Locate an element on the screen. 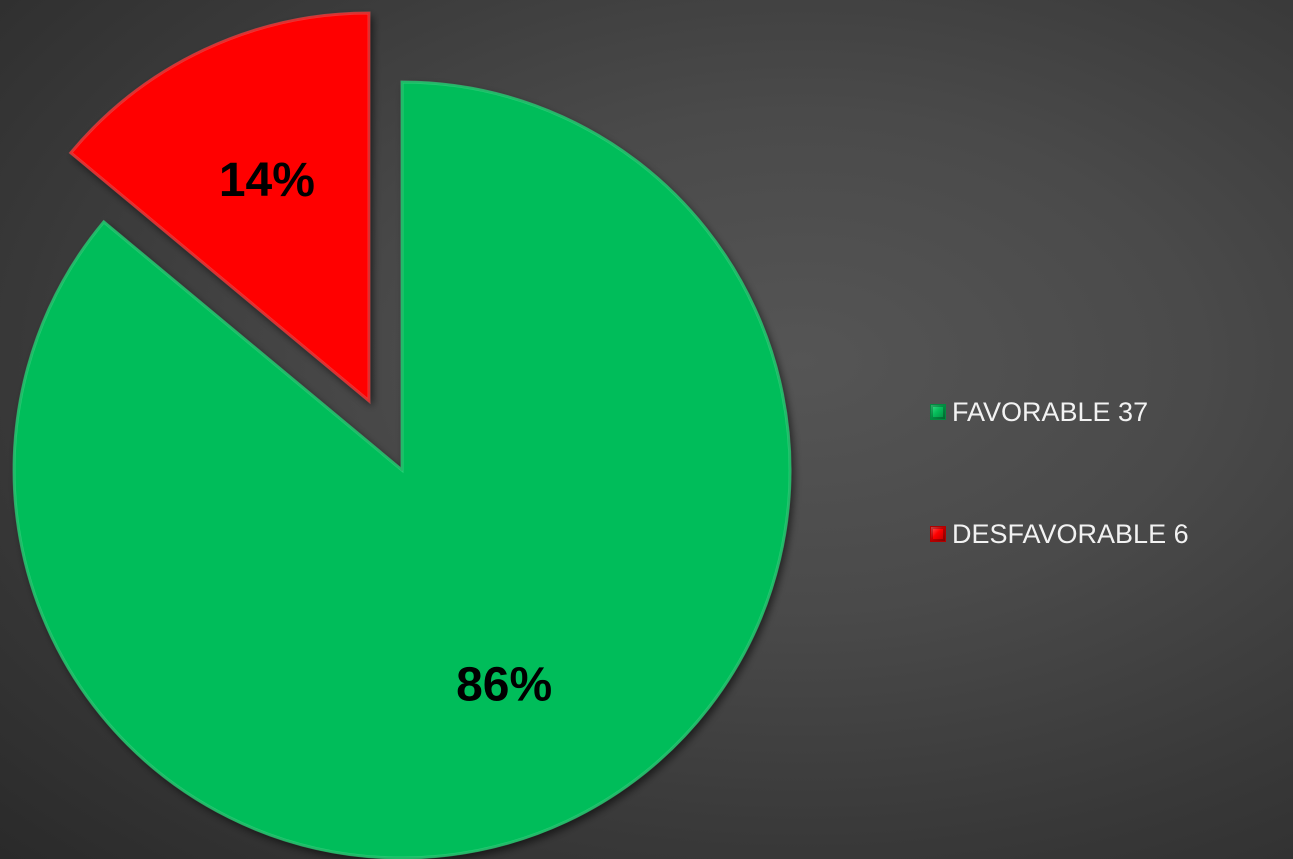 The width and height of the screenshot is (1293, 859). legend-label-favorable: FAVORABLE 37 is located at coordinates (1050, 411).